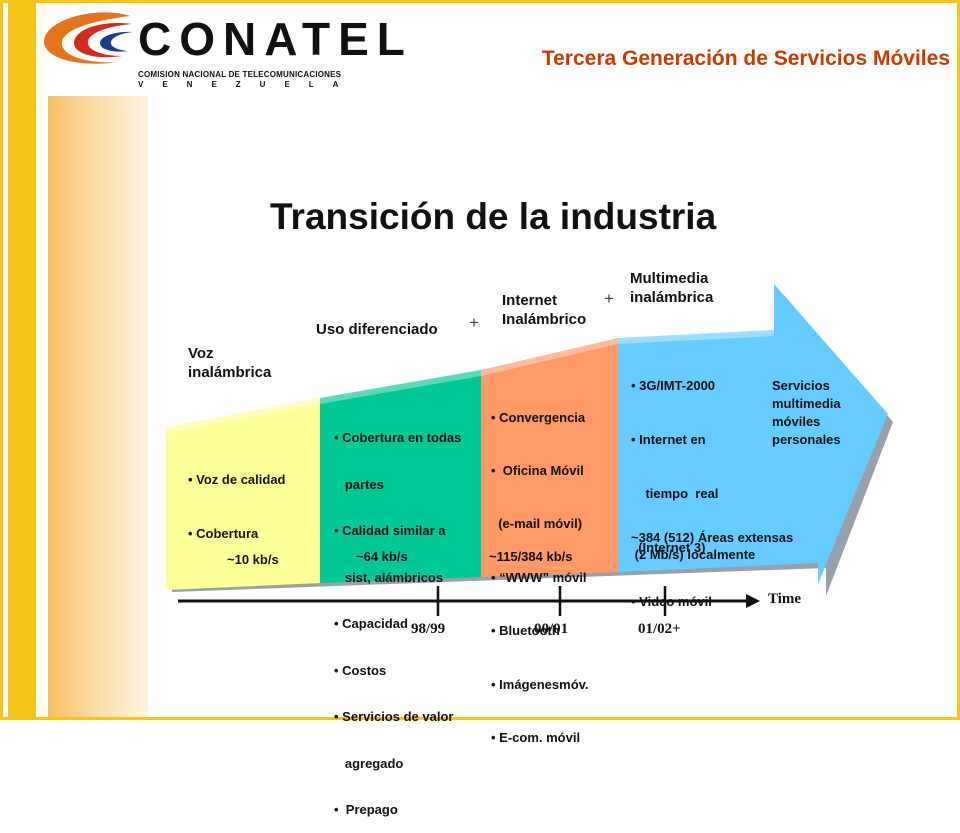 The height and width of the screenshot is (833, 960). What do you see at coordinates (668, 439) in the screenshot?
I see `list-item: • Internet en` at bounding box center [668, 439].